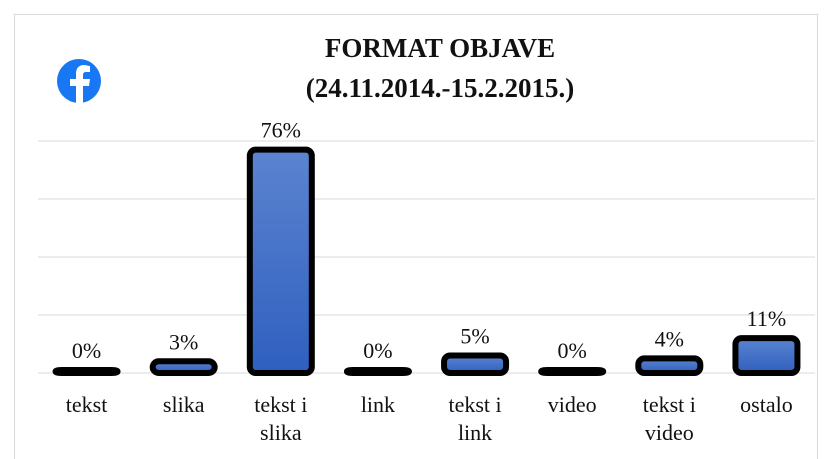  I want to click on x-tick-label: ostalo, so click(766, 404).